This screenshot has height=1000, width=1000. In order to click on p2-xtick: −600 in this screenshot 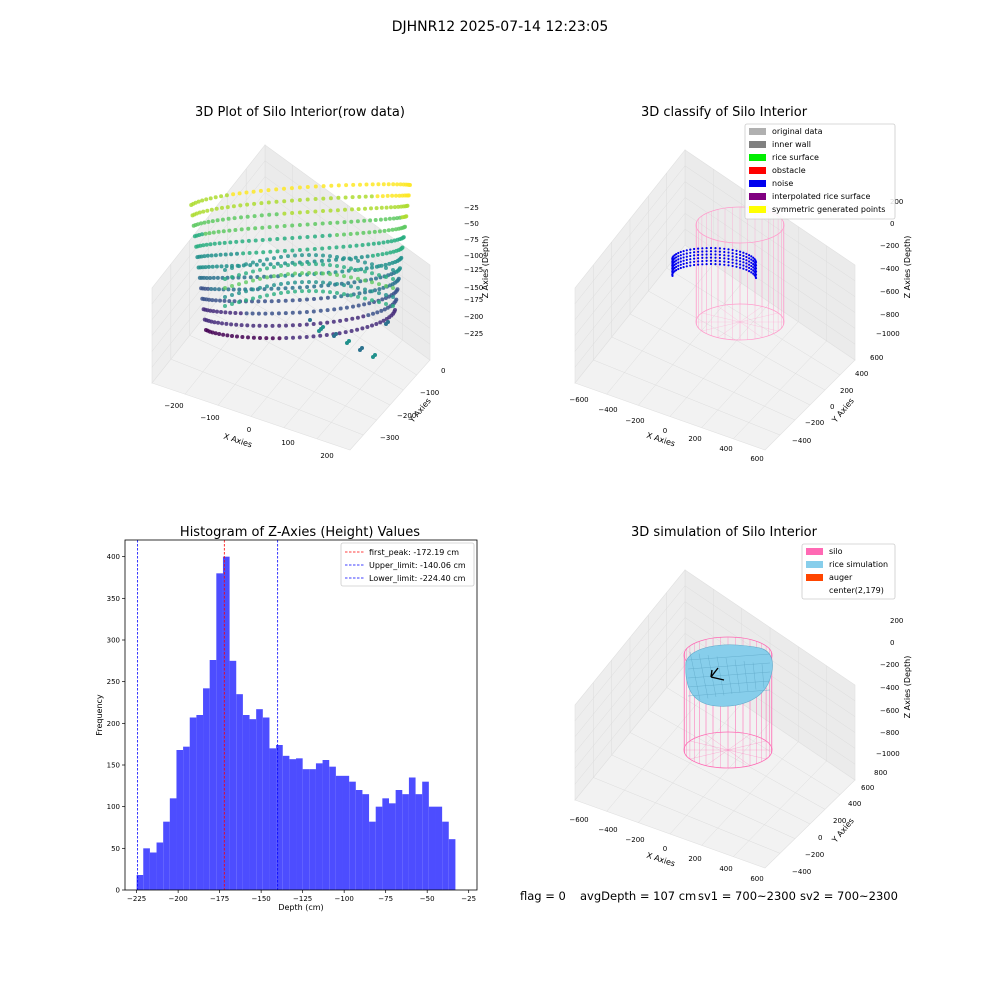, I will do `click(578, 400)`.